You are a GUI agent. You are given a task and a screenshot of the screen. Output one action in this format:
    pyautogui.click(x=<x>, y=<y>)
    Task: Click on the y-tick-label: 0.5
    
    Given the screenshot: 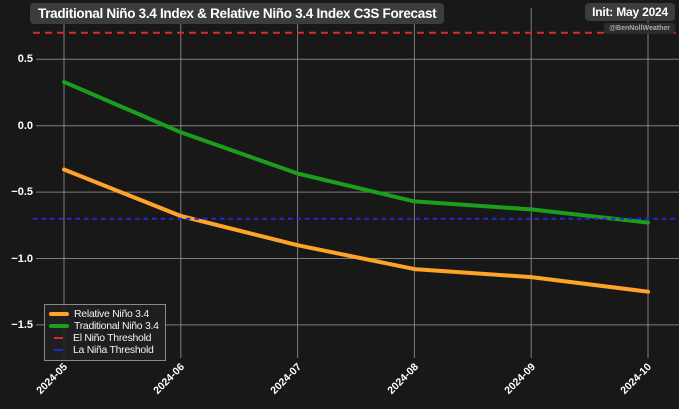 What is the action you would take?
    pyautogui.click(x=25, y=59)
    